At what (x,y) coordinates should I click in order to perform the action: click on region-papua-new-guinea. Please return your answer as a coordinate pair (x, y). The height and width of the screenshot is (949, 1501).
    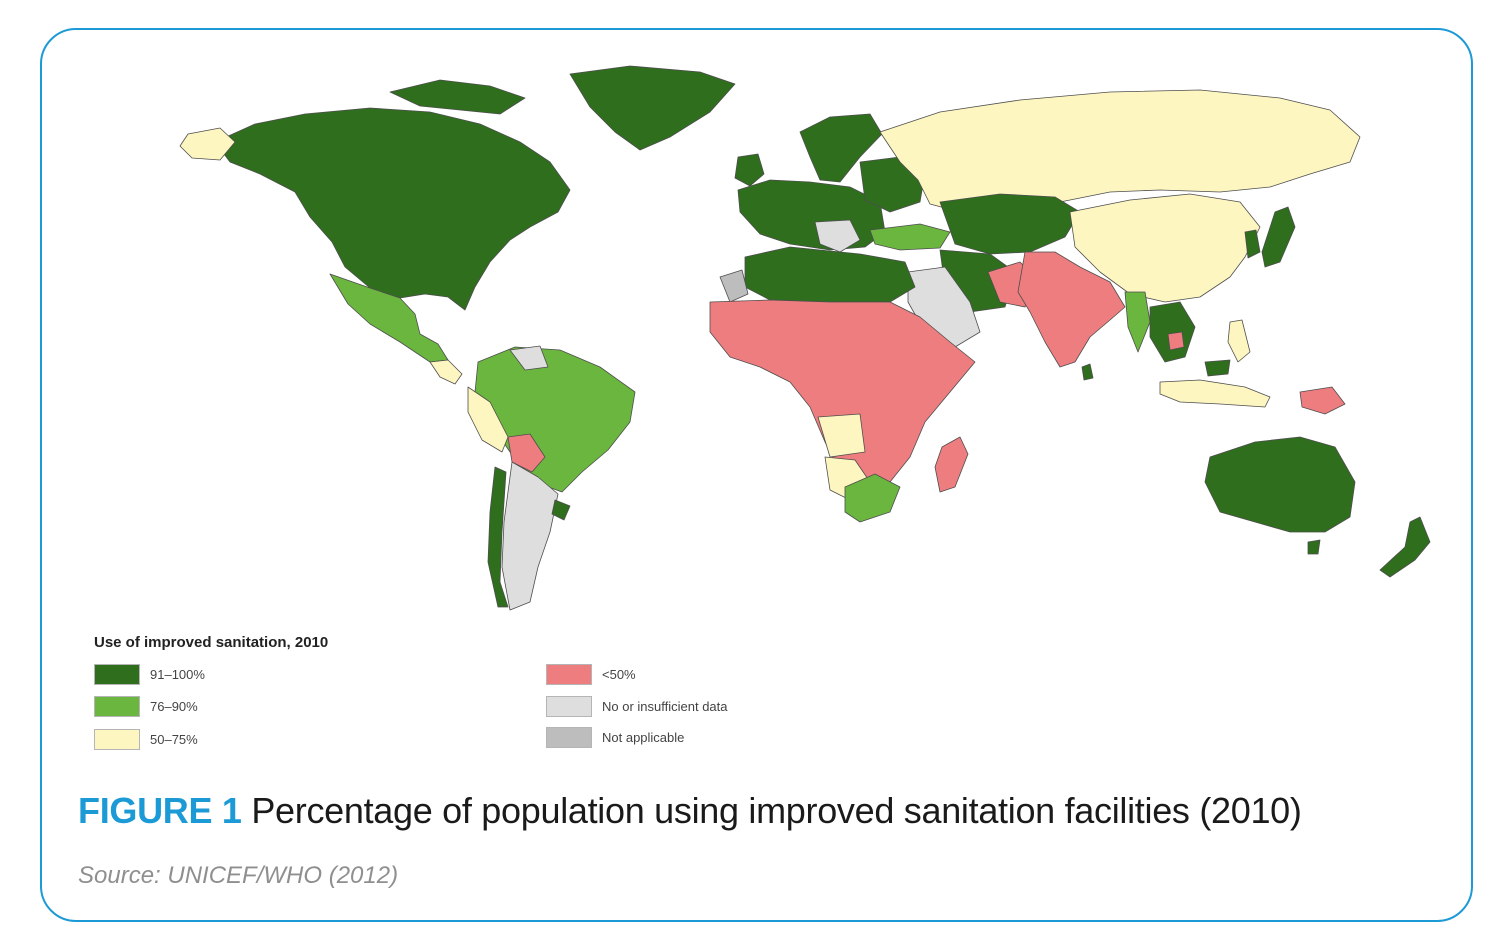
    Looking at the image, I should click on (1322, 400).